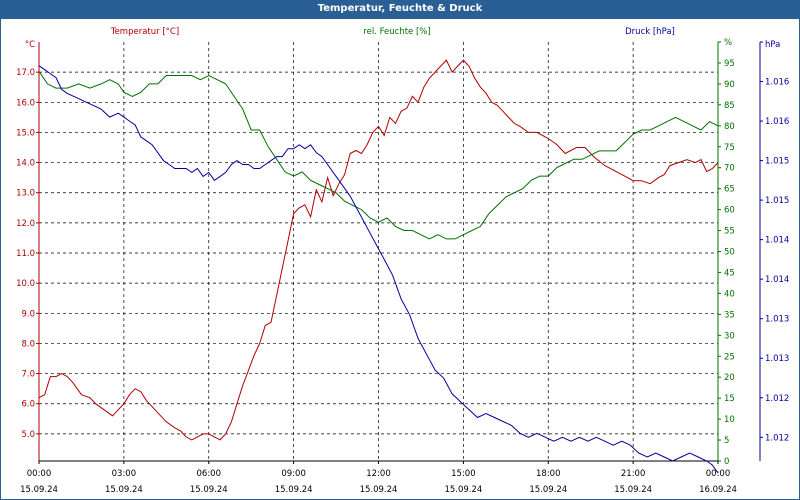 The image size is (800, 500). Describe the element at coordinates (729, 232) in the screenshot. I see `humidity-tick-label: 55` at that location.